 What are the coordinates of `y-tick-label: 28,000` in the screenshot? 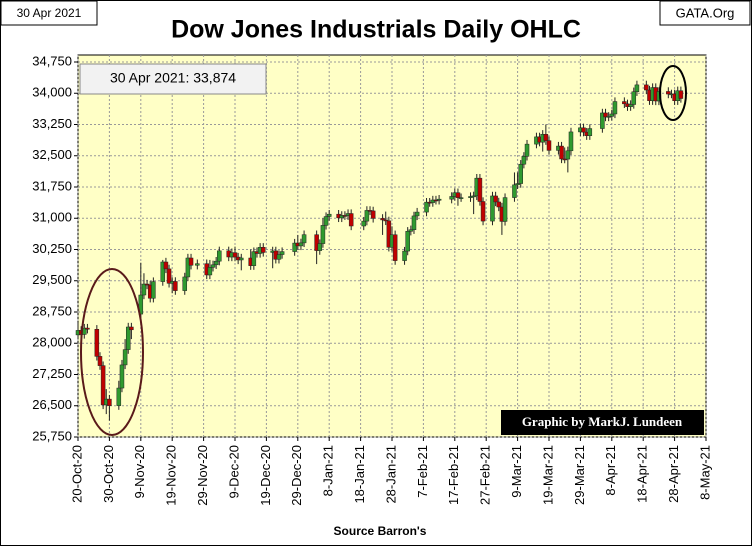 It's located at (52, 342).